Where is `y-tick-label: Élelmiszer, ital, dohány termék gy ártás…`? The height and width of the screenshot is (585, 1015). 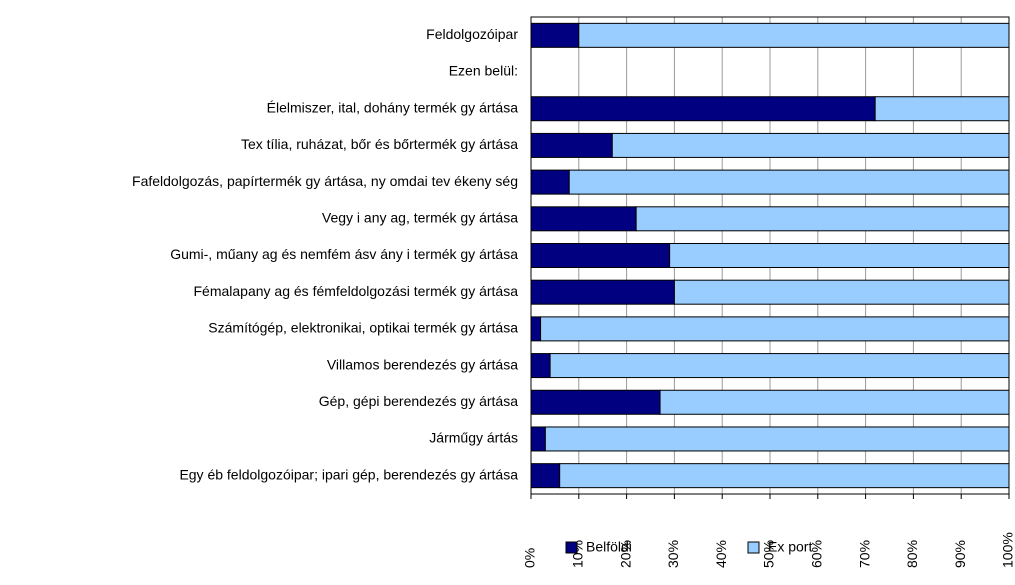
y-tick-label: Élelmiszer, ital, dohány termék gy ártás… is located at coordinates (393, 107).